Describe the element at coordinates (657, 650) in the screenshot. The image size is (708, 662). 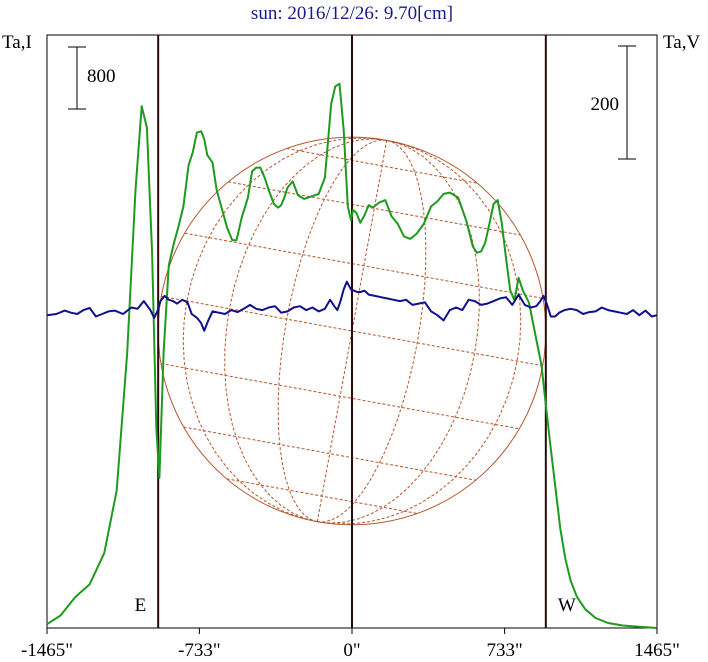
I see `x-tick-label: 1465"` at that location.